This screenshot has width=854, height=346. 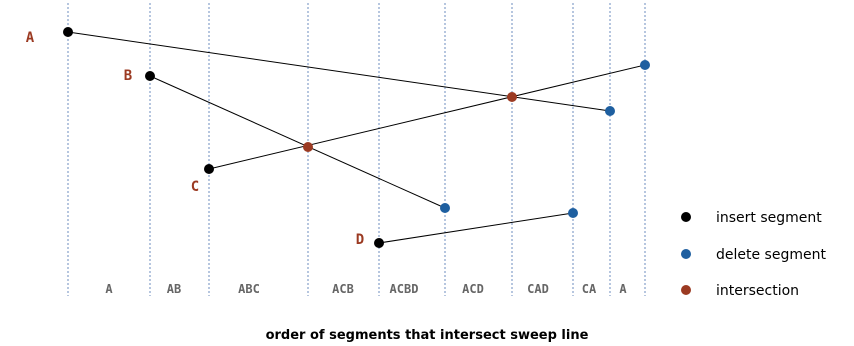 I want to click on legend-insert-marker, so click(x=686, y=217).